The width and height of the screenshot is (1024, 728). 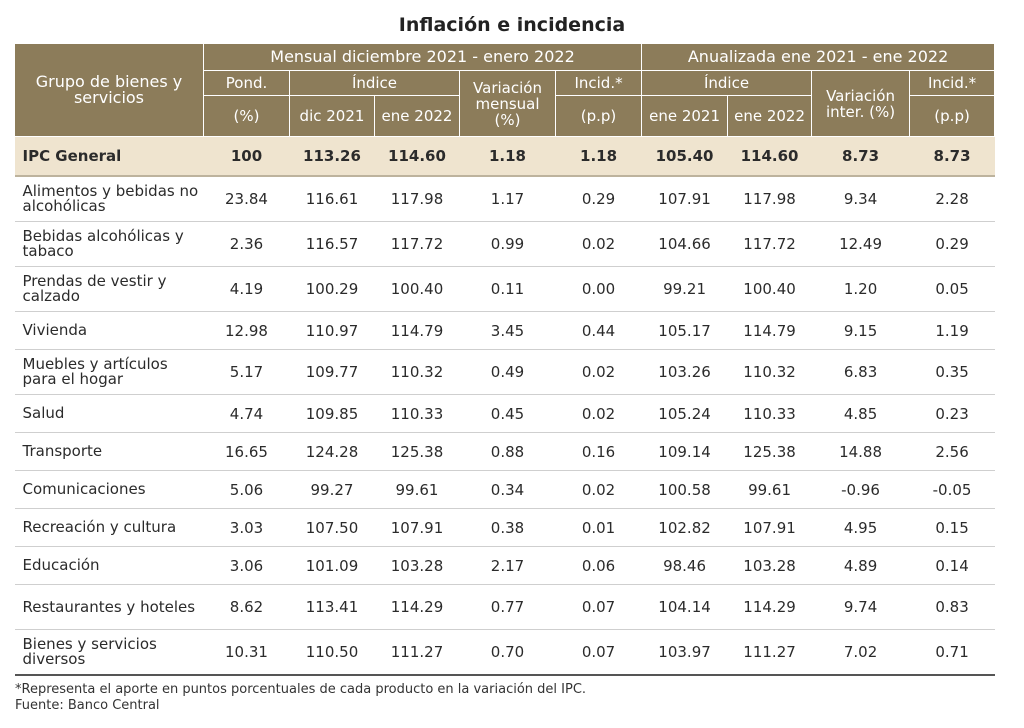 What do you see at coordinates (684, 489) in the screenshot?
I see `cell-annual-ene21: 100.58` at bounding box center [684, 489].